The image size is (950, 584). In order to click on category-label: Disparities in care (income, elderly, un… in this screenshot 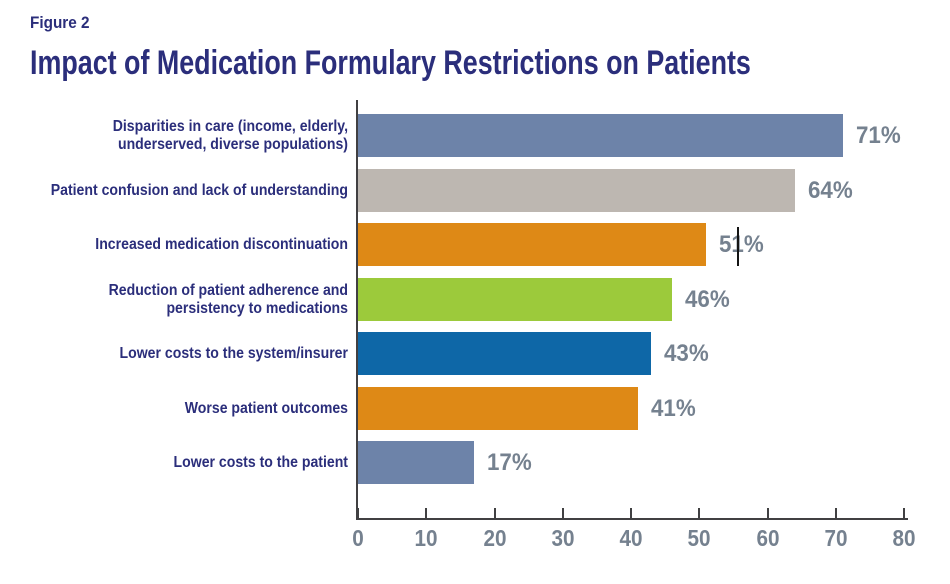, I will do `click(230, 135)`.